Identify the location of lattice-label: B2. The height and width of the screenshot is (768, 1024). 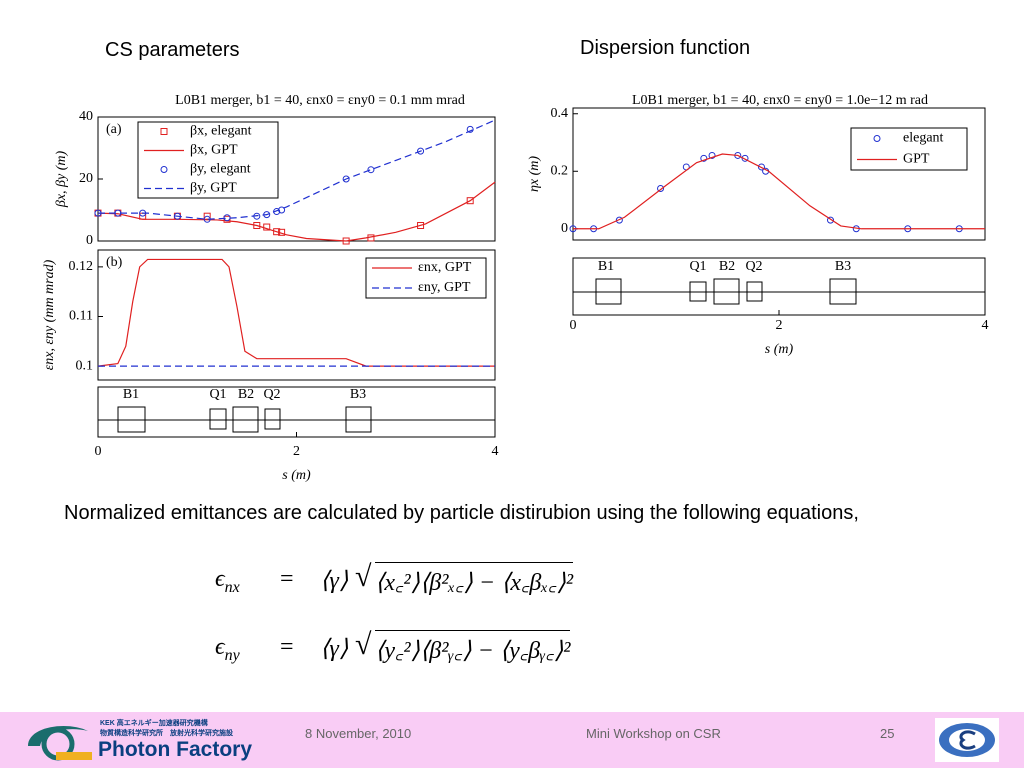
(727, 266).